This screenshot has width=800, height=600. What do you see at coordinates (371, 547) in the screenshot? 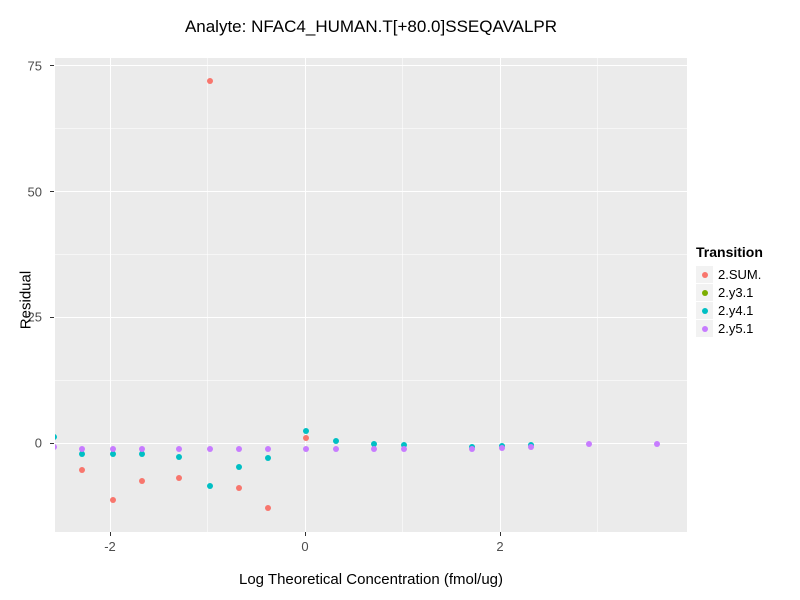
I see `x-axis: -2 0 2` at bounding box center [371, 547].